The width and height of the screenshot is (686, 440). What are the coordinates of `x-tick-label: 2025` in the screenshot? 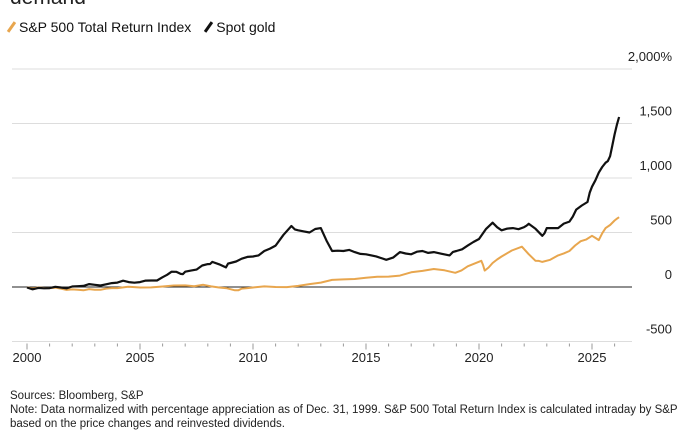 It's located at (592, 357).